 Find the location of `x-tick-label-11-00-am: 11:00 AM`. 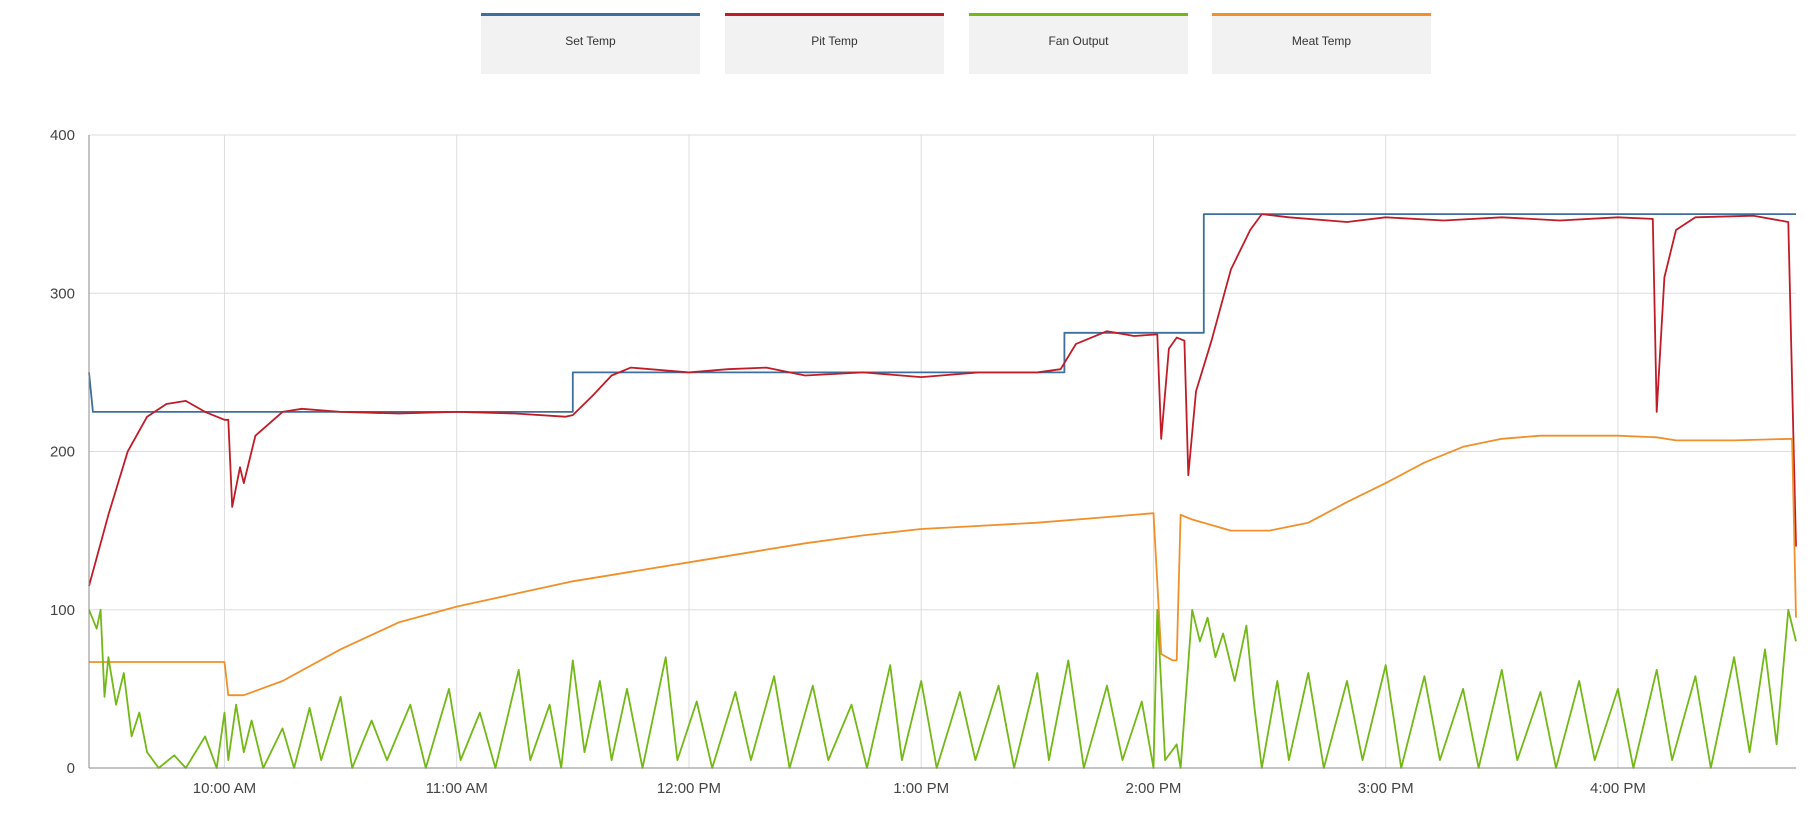

x-tick-label-11-00-am: 11:00 AM is located at coordinates (457, 788).